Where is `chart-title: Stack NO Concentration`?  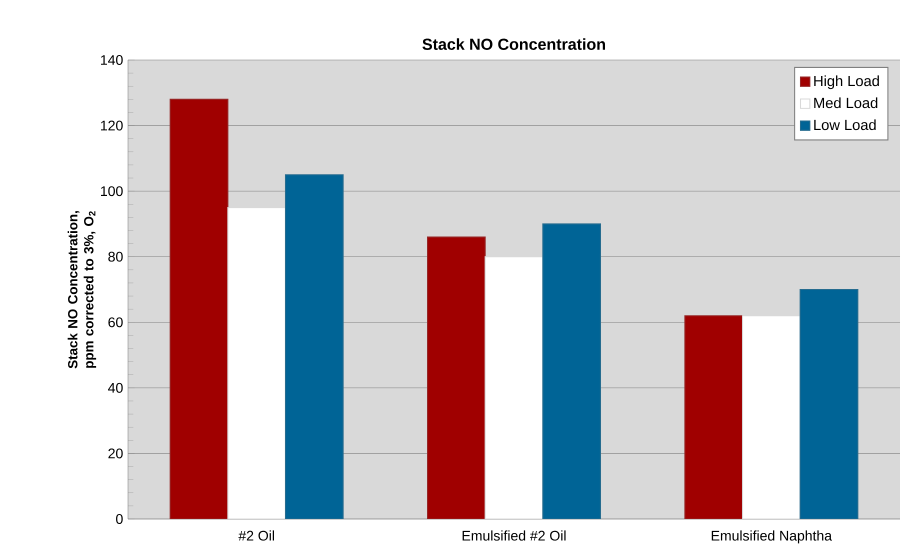
chart-title: Stack NO Concentration is located at coordinates (514, 44).